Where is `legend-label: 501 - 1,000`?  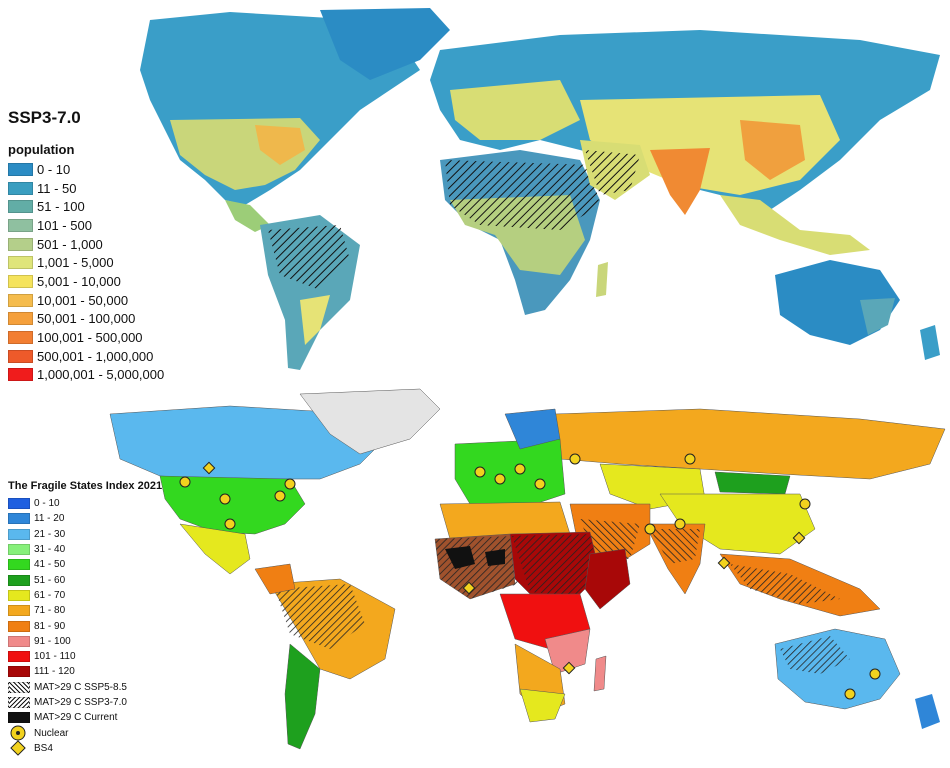 legend-label: 501 - 1,000 is located at coordinates (70, 244).